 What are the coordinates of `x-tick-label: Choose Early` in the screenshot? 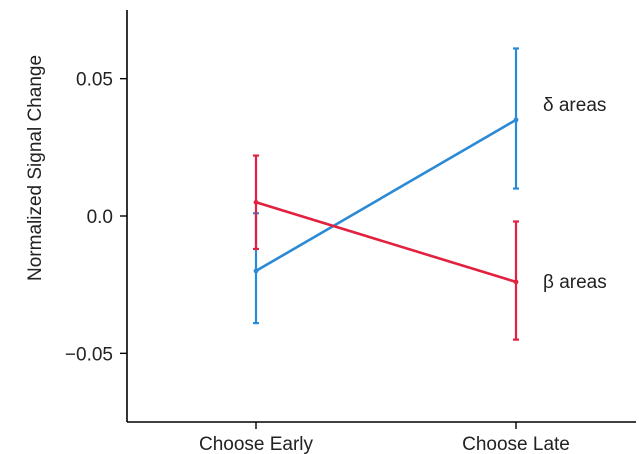 It's located at (256, 444).